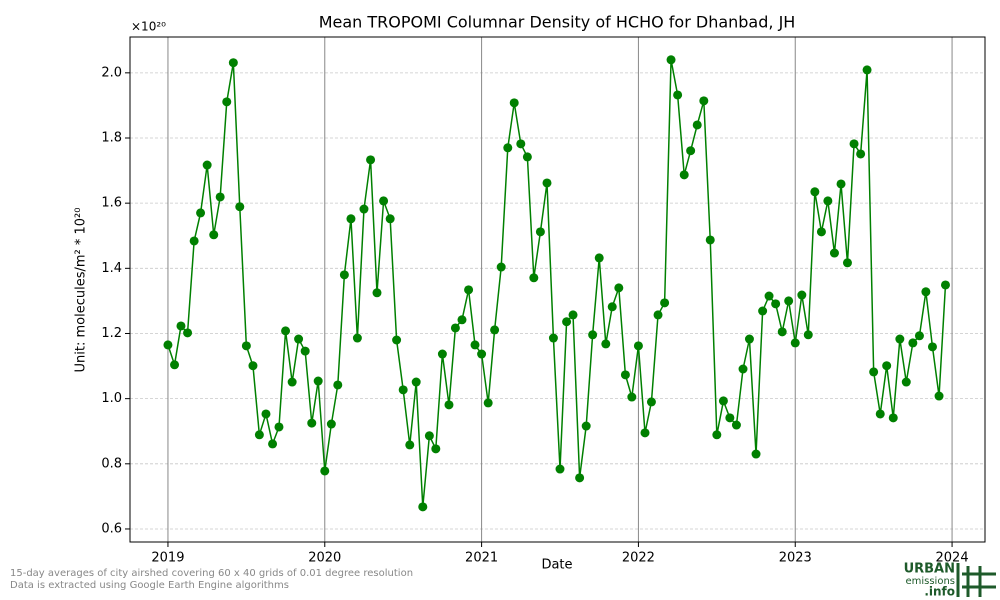 The height and width of the screenshot is (600, 1000). I want to click on logo-text: URBAN, so click(929, 569).